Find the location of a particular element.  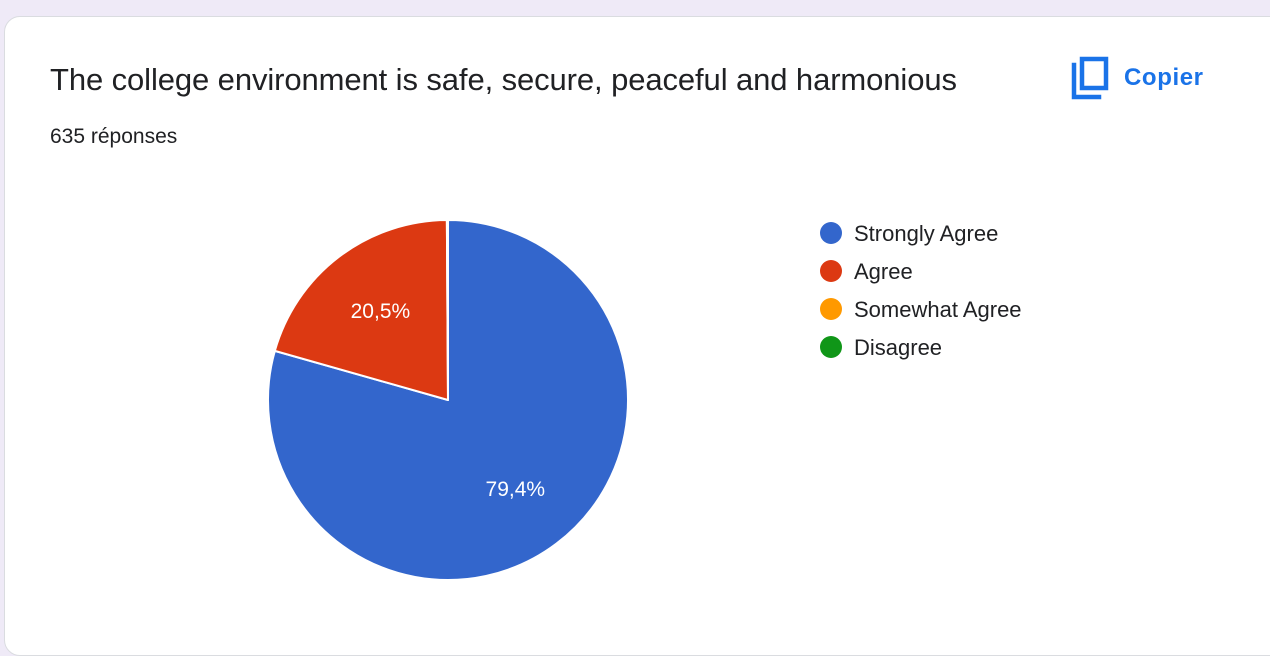

copy-icon is located at coordinates (1090, 78).